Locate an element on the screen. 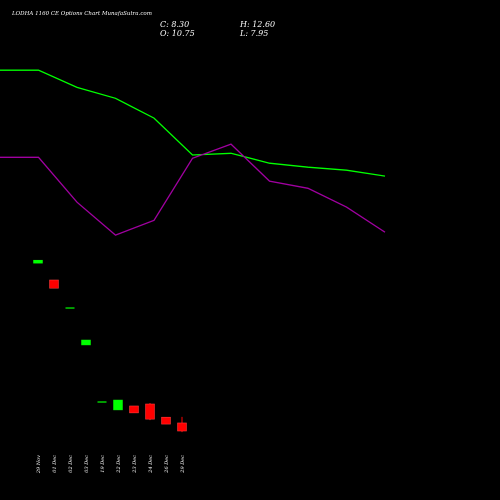 This screenshot has width=500, height=500. indicator-line is located at coordinates (193, 189).